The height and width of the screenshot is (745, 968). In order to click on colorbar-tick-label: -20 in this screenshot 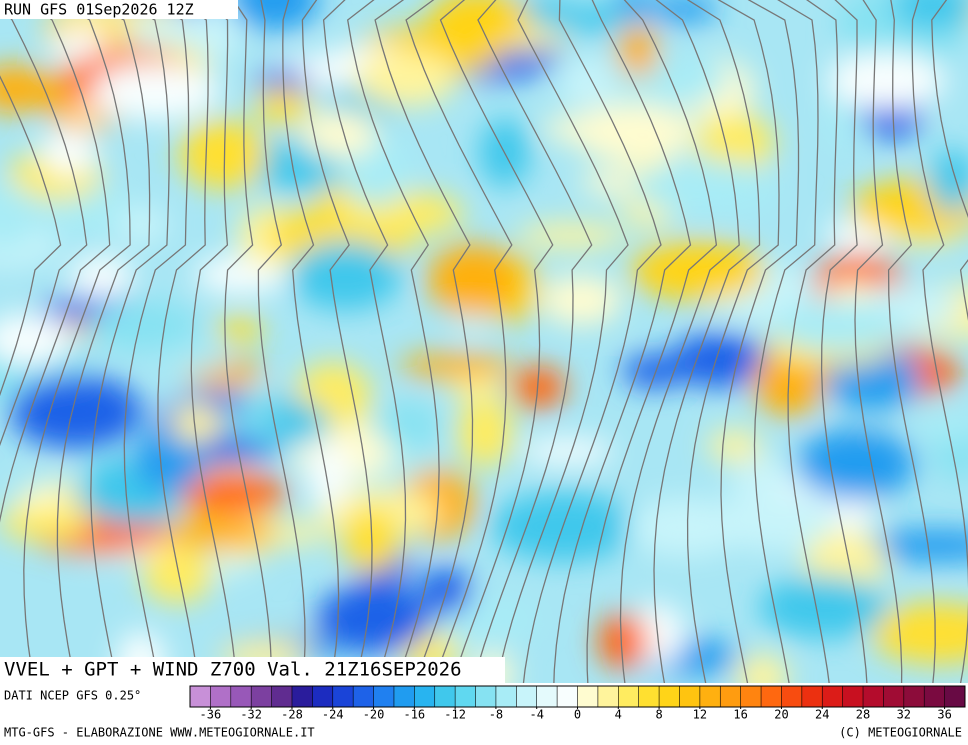, I will do `click(374, 715)`.